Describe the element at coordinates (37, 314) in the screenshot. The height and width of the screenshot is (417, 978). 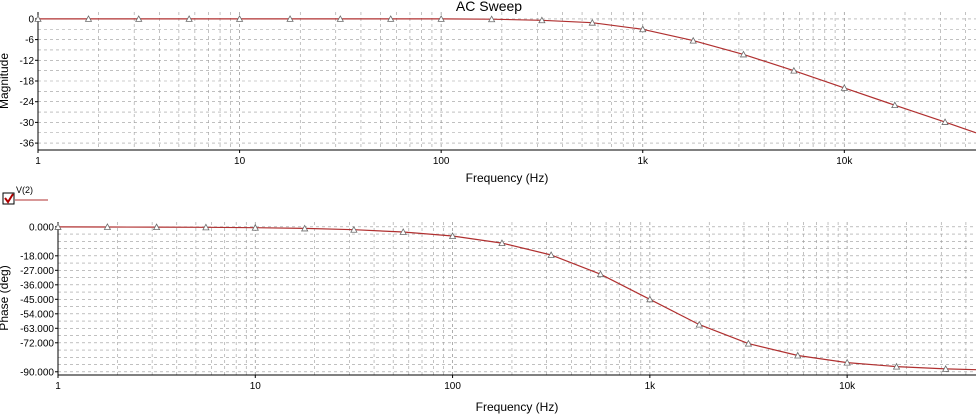
I see `y-tick-label: -54.000` at that location.